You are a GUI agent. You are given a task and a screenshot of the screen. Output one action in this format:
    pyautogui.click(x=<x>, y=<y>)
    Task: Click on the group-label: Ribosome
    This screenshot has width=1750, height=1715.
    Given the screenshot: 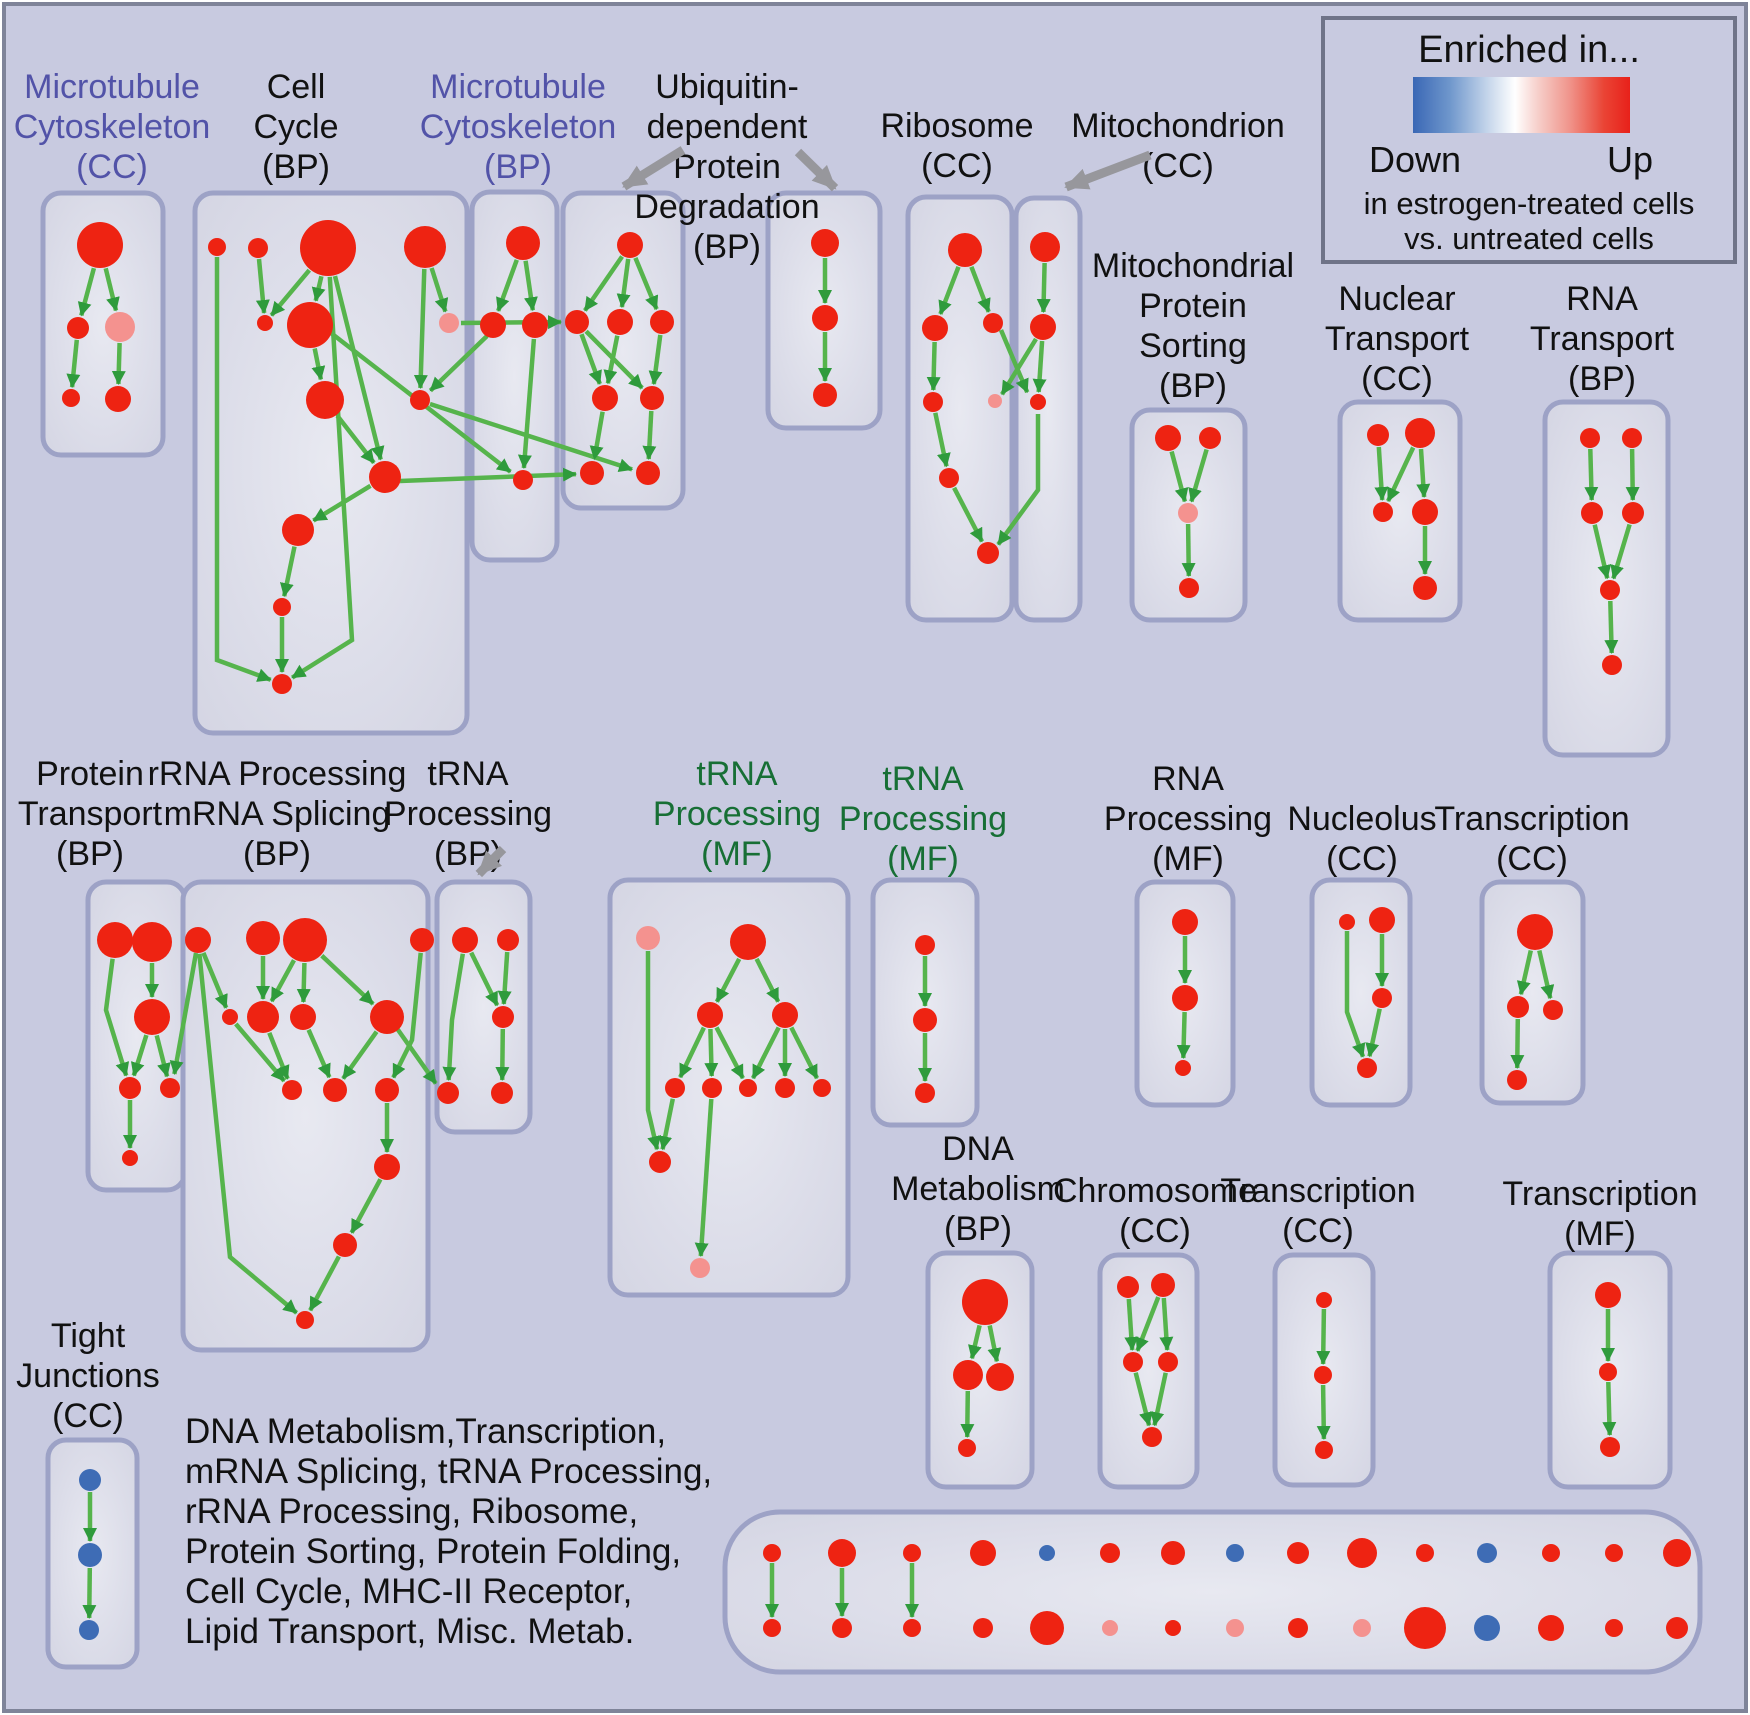 What is the action you would take?
    pyautogui.click(x=956, y=126)
    